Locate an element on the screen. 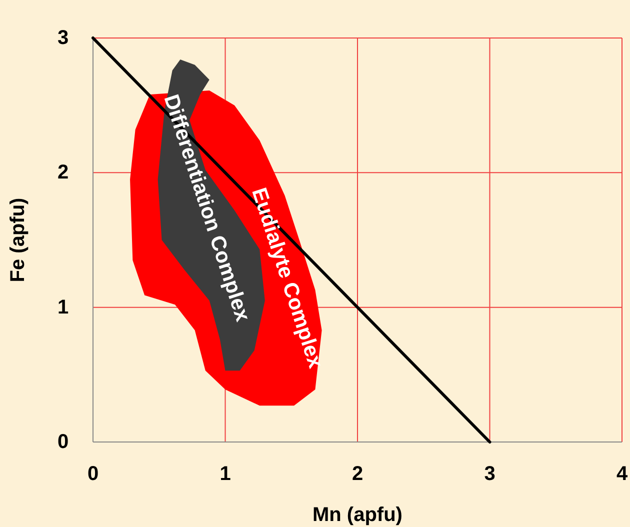 Image resolution: width=630 pixels, height=527 pixels. y-tick-label: 3 is located at coordinates (63, 38).